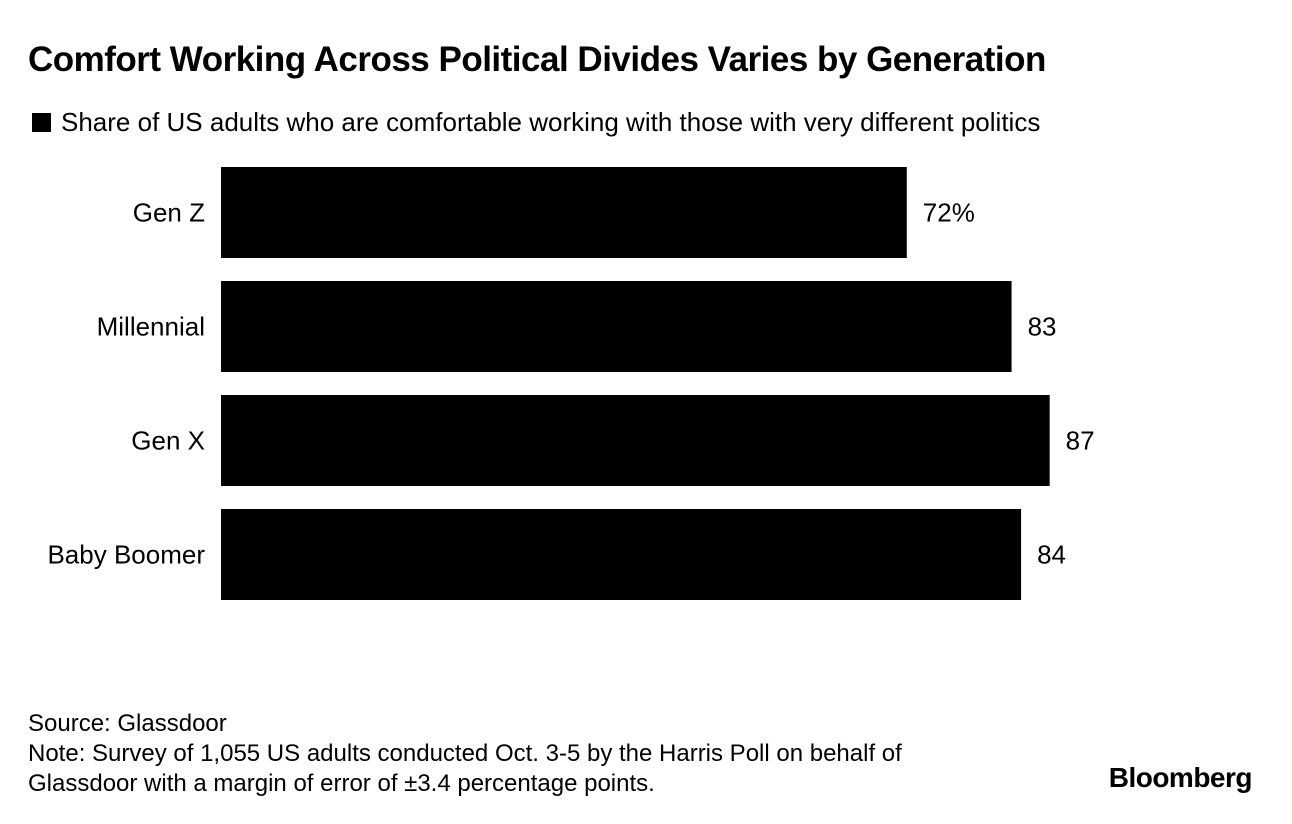  What do you see at coordinates (616, 326) in the screenshot?
I see `bar-millennial` at bounding box center [616, 326].